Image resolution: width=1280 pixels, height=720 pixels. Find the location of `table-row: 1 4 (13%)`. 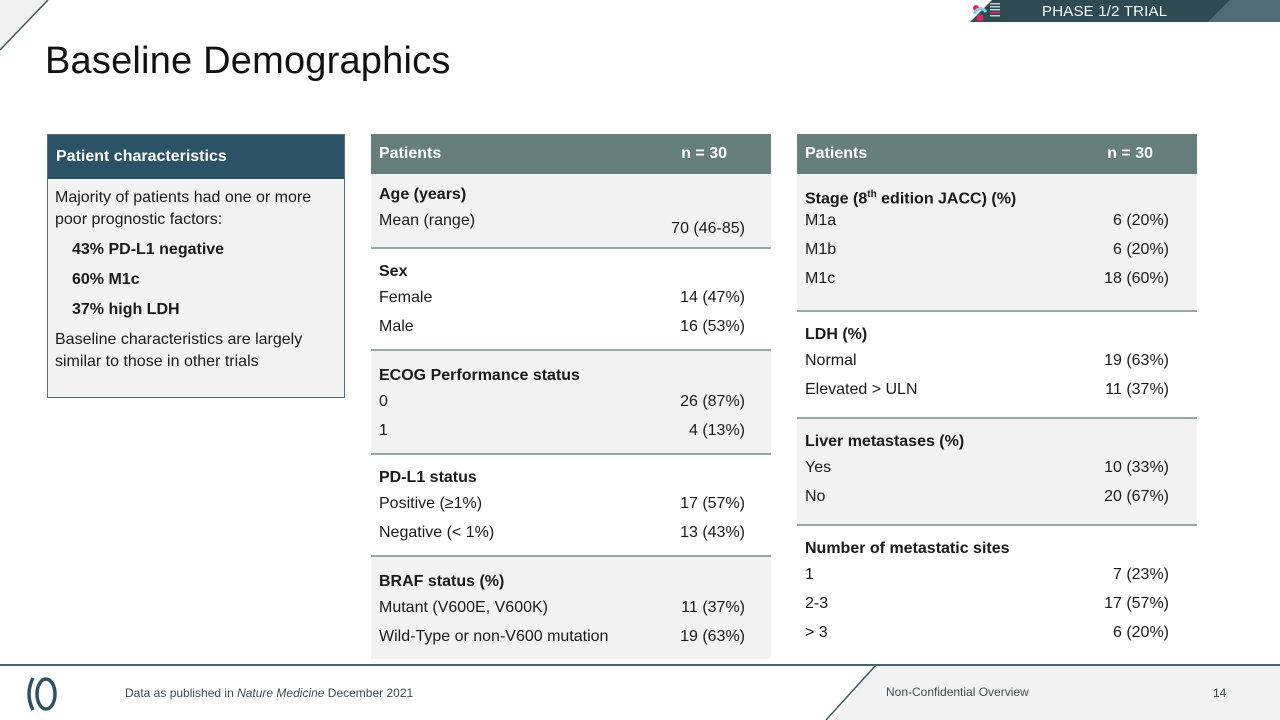

table-row: 1 4 (13%) is located at coordinates (571, 432).